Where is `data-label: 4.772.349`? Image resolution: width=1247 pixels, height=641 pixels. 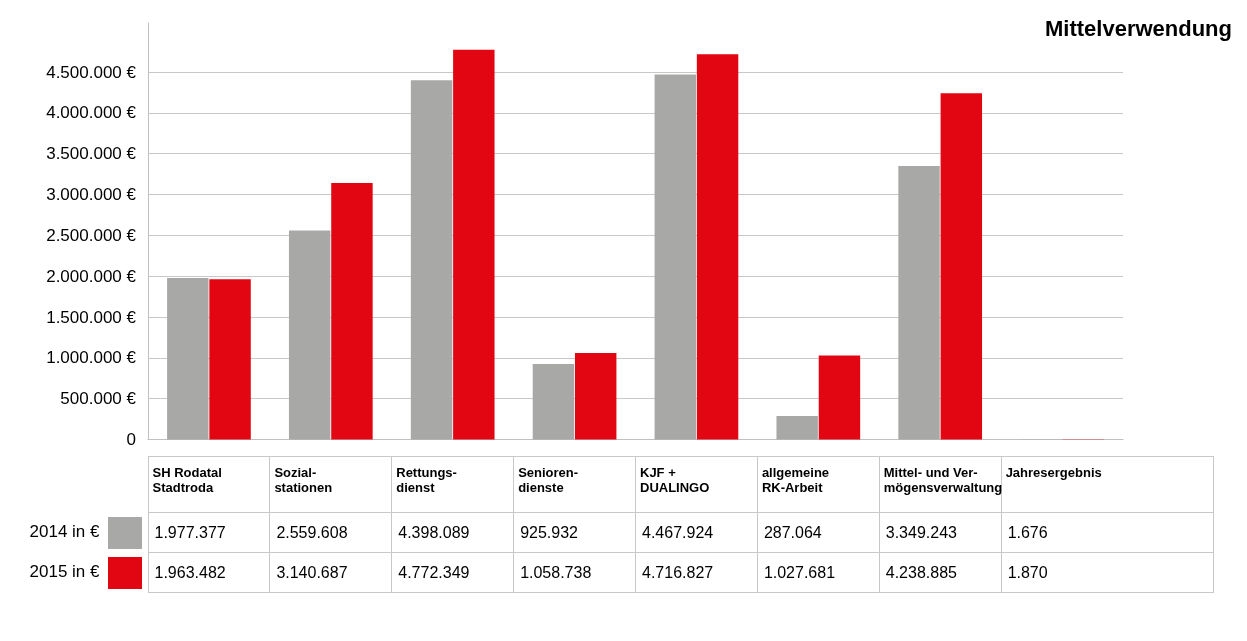
data-label: 4.772.349 is located at coordinates (452, 572).